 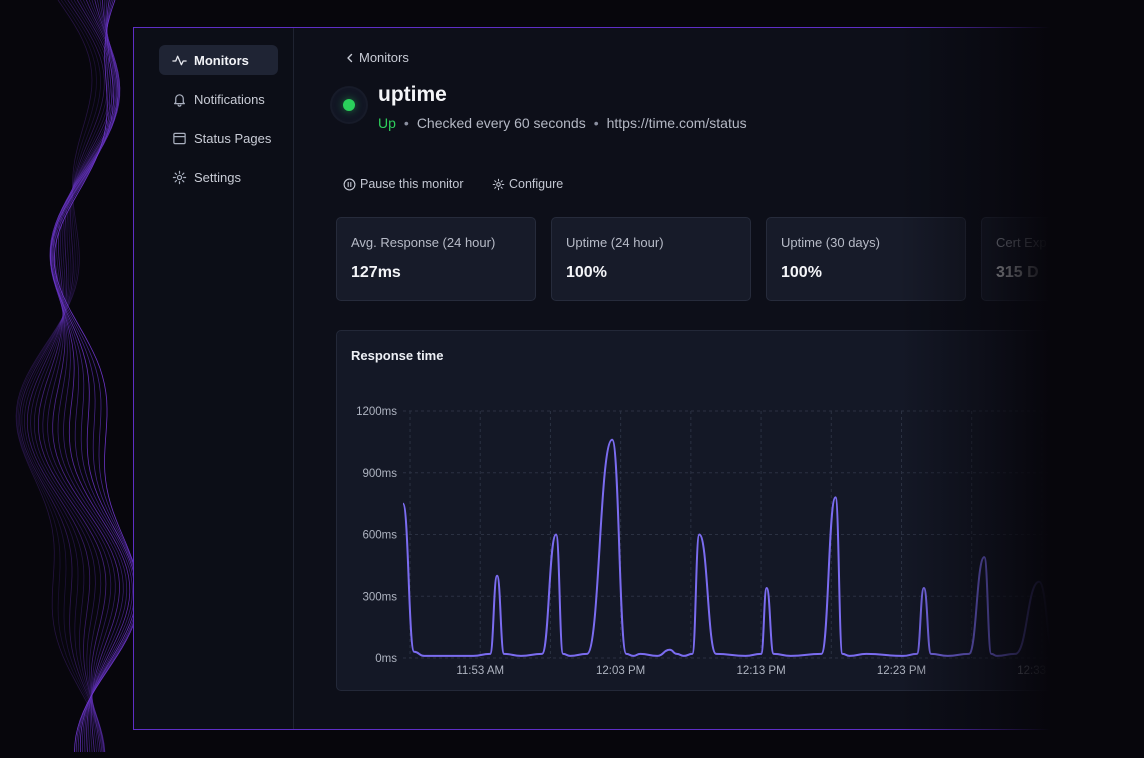 What do you see at coordinates (179, 60) in the screenshot?
I see `activity-icon` at bounding box center [179, 60].